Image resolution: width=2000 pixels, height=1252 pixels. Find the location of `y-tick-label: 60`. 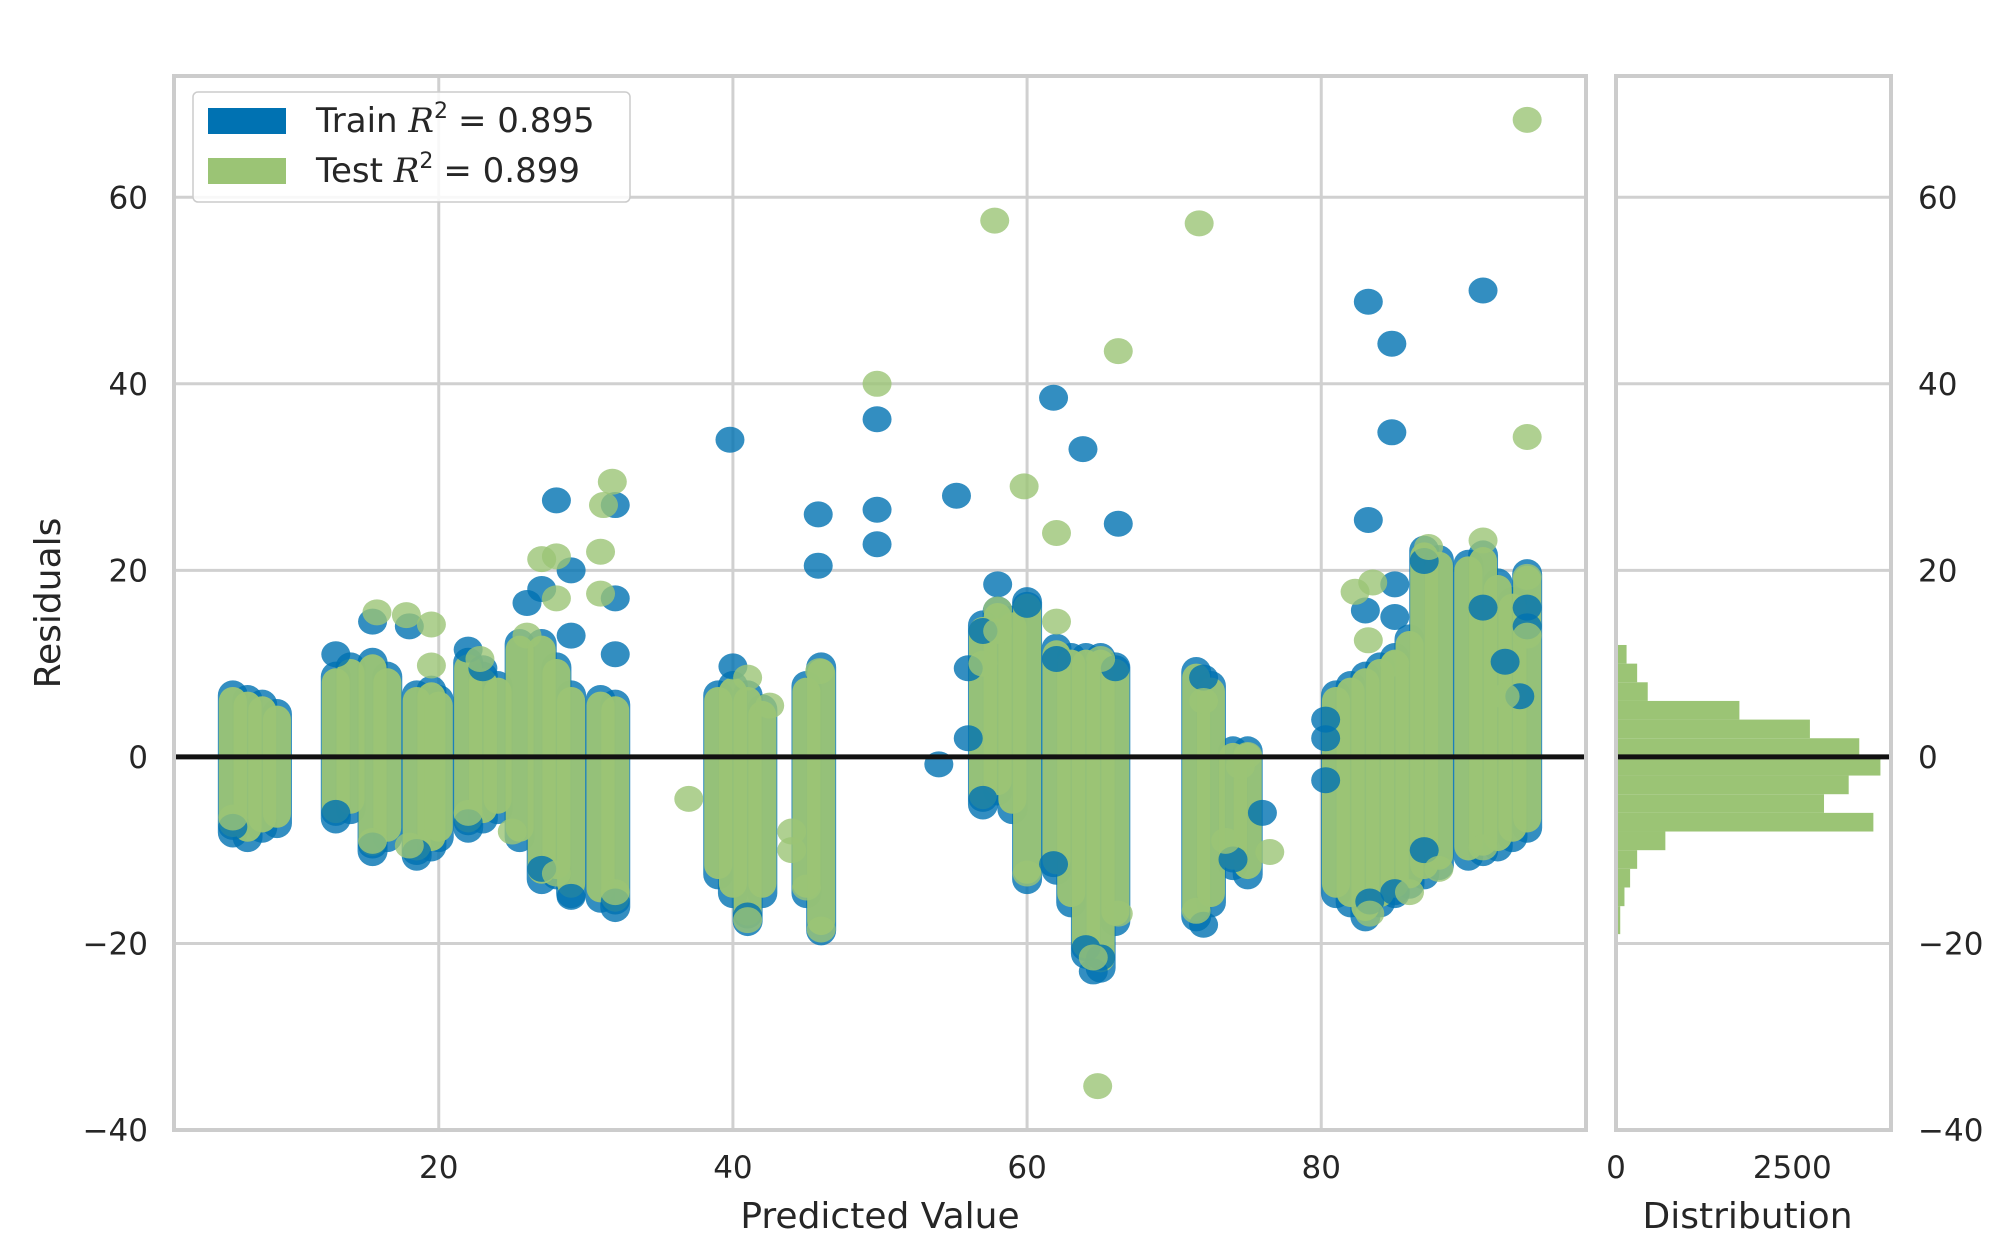

y-tick-label: 60 is located at coordinates (128, 198).